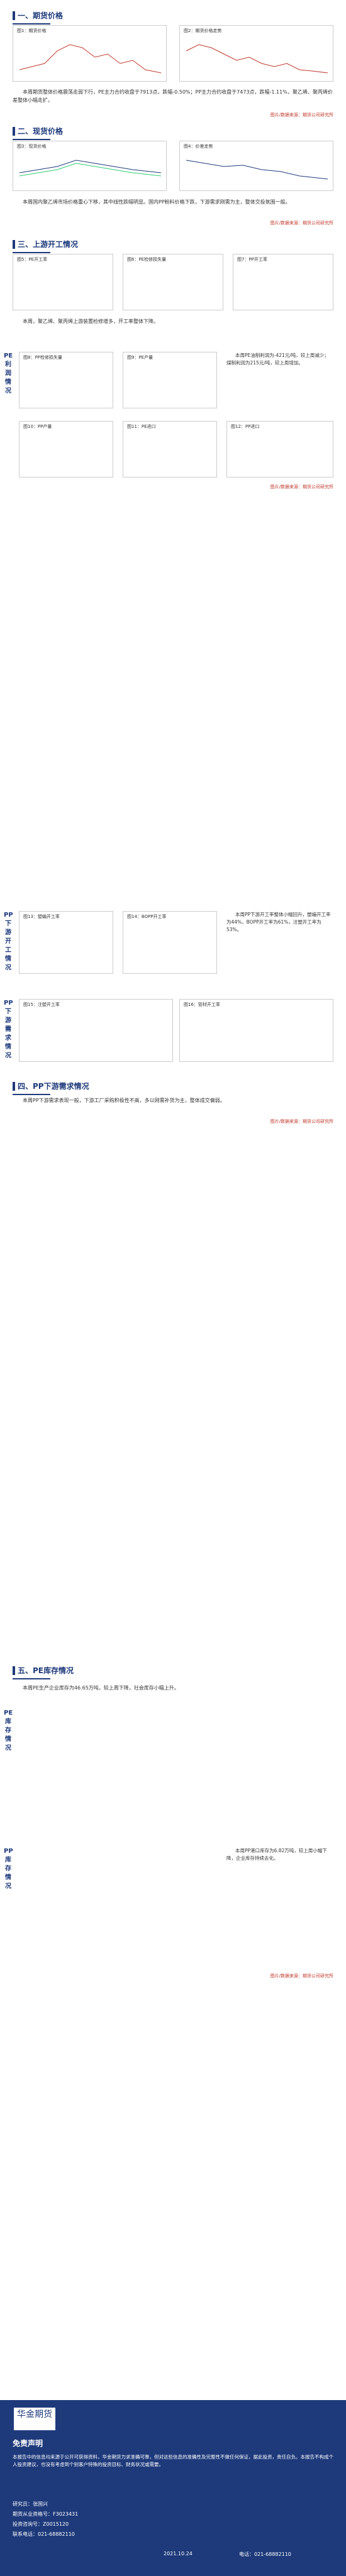  What do you see at coordinates (265, 2554) in the screenshot?
I see `footer-phone: 电话：021-68882110` at bounding box center [265, 2554].